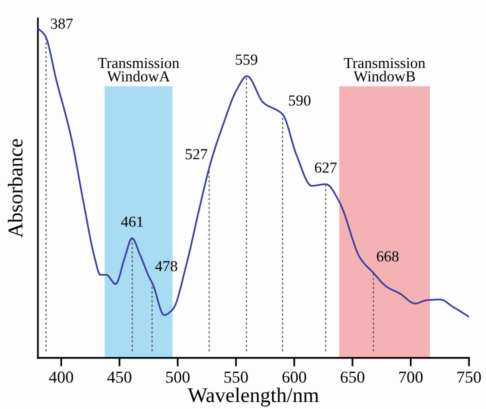 The height and width of the screenshot is (409, 486). What do you see at coordinates (387, 256) in the screenshot?
I see `ref-line-label: 668` at bounding box center [387, 256].